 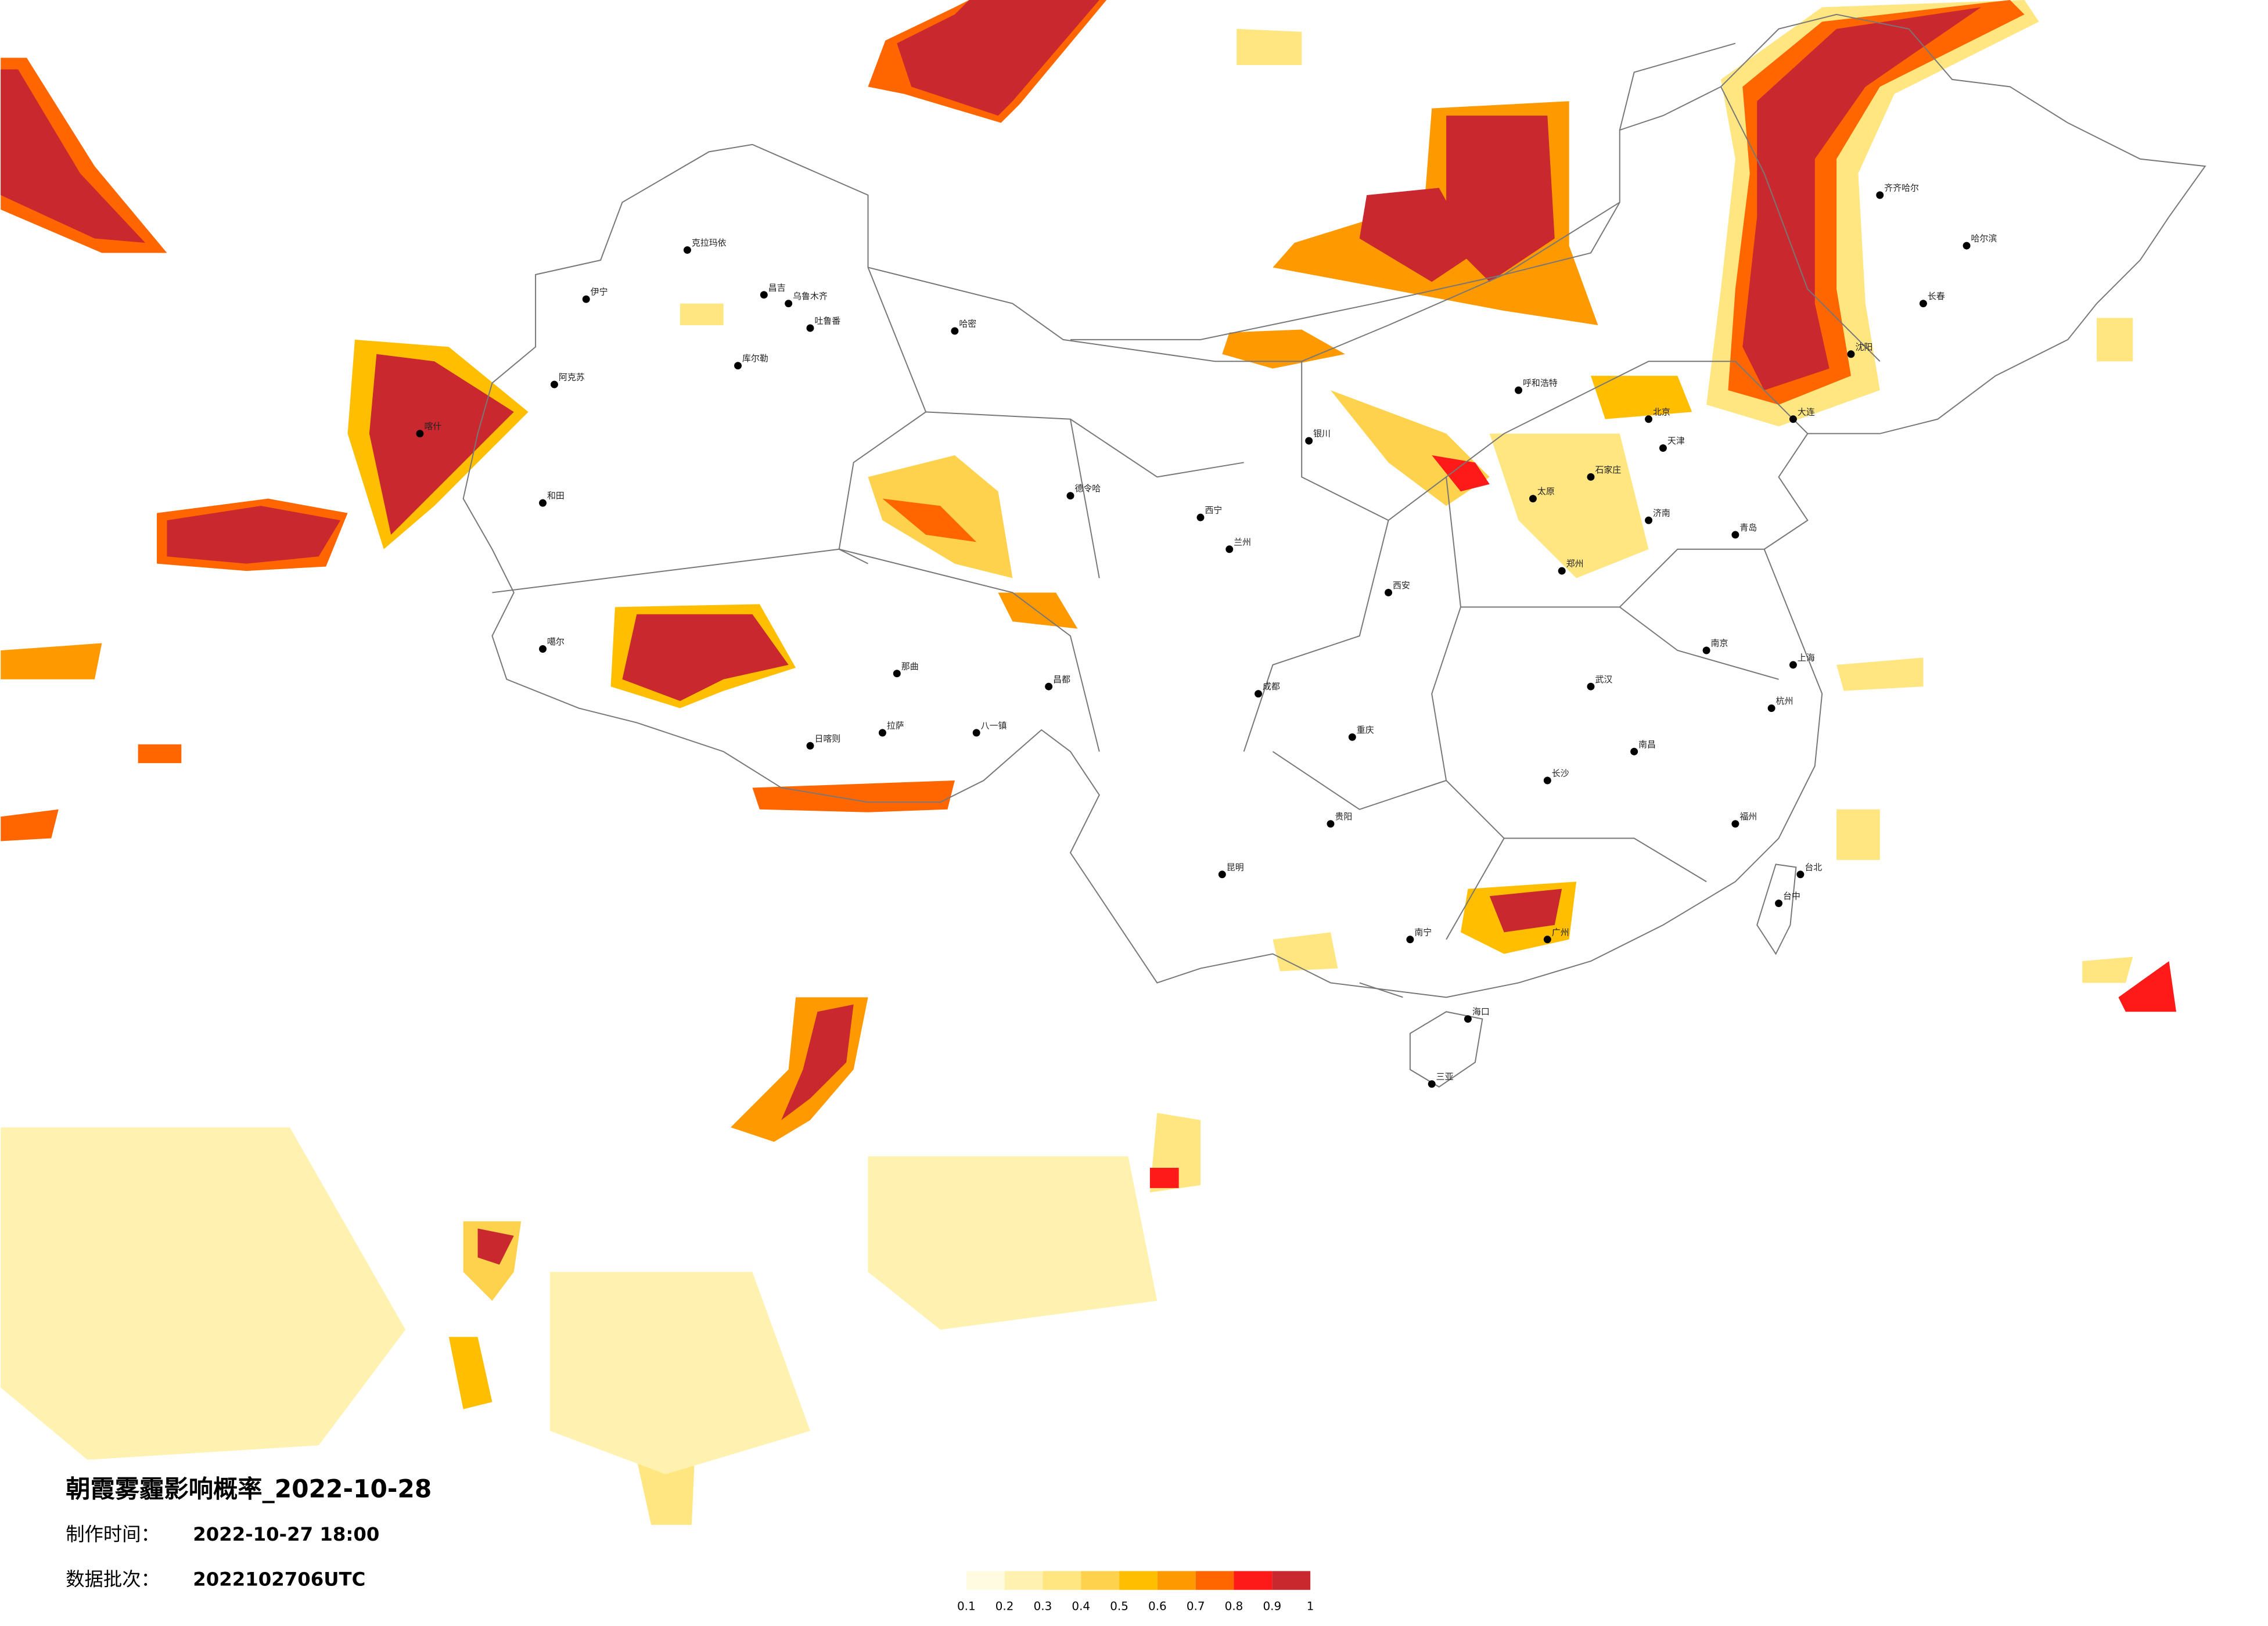 What do you see at coordinates (755, 358) in the screenshot?
I see `city-label: 库尔勒` at bounding box center [755, 358].